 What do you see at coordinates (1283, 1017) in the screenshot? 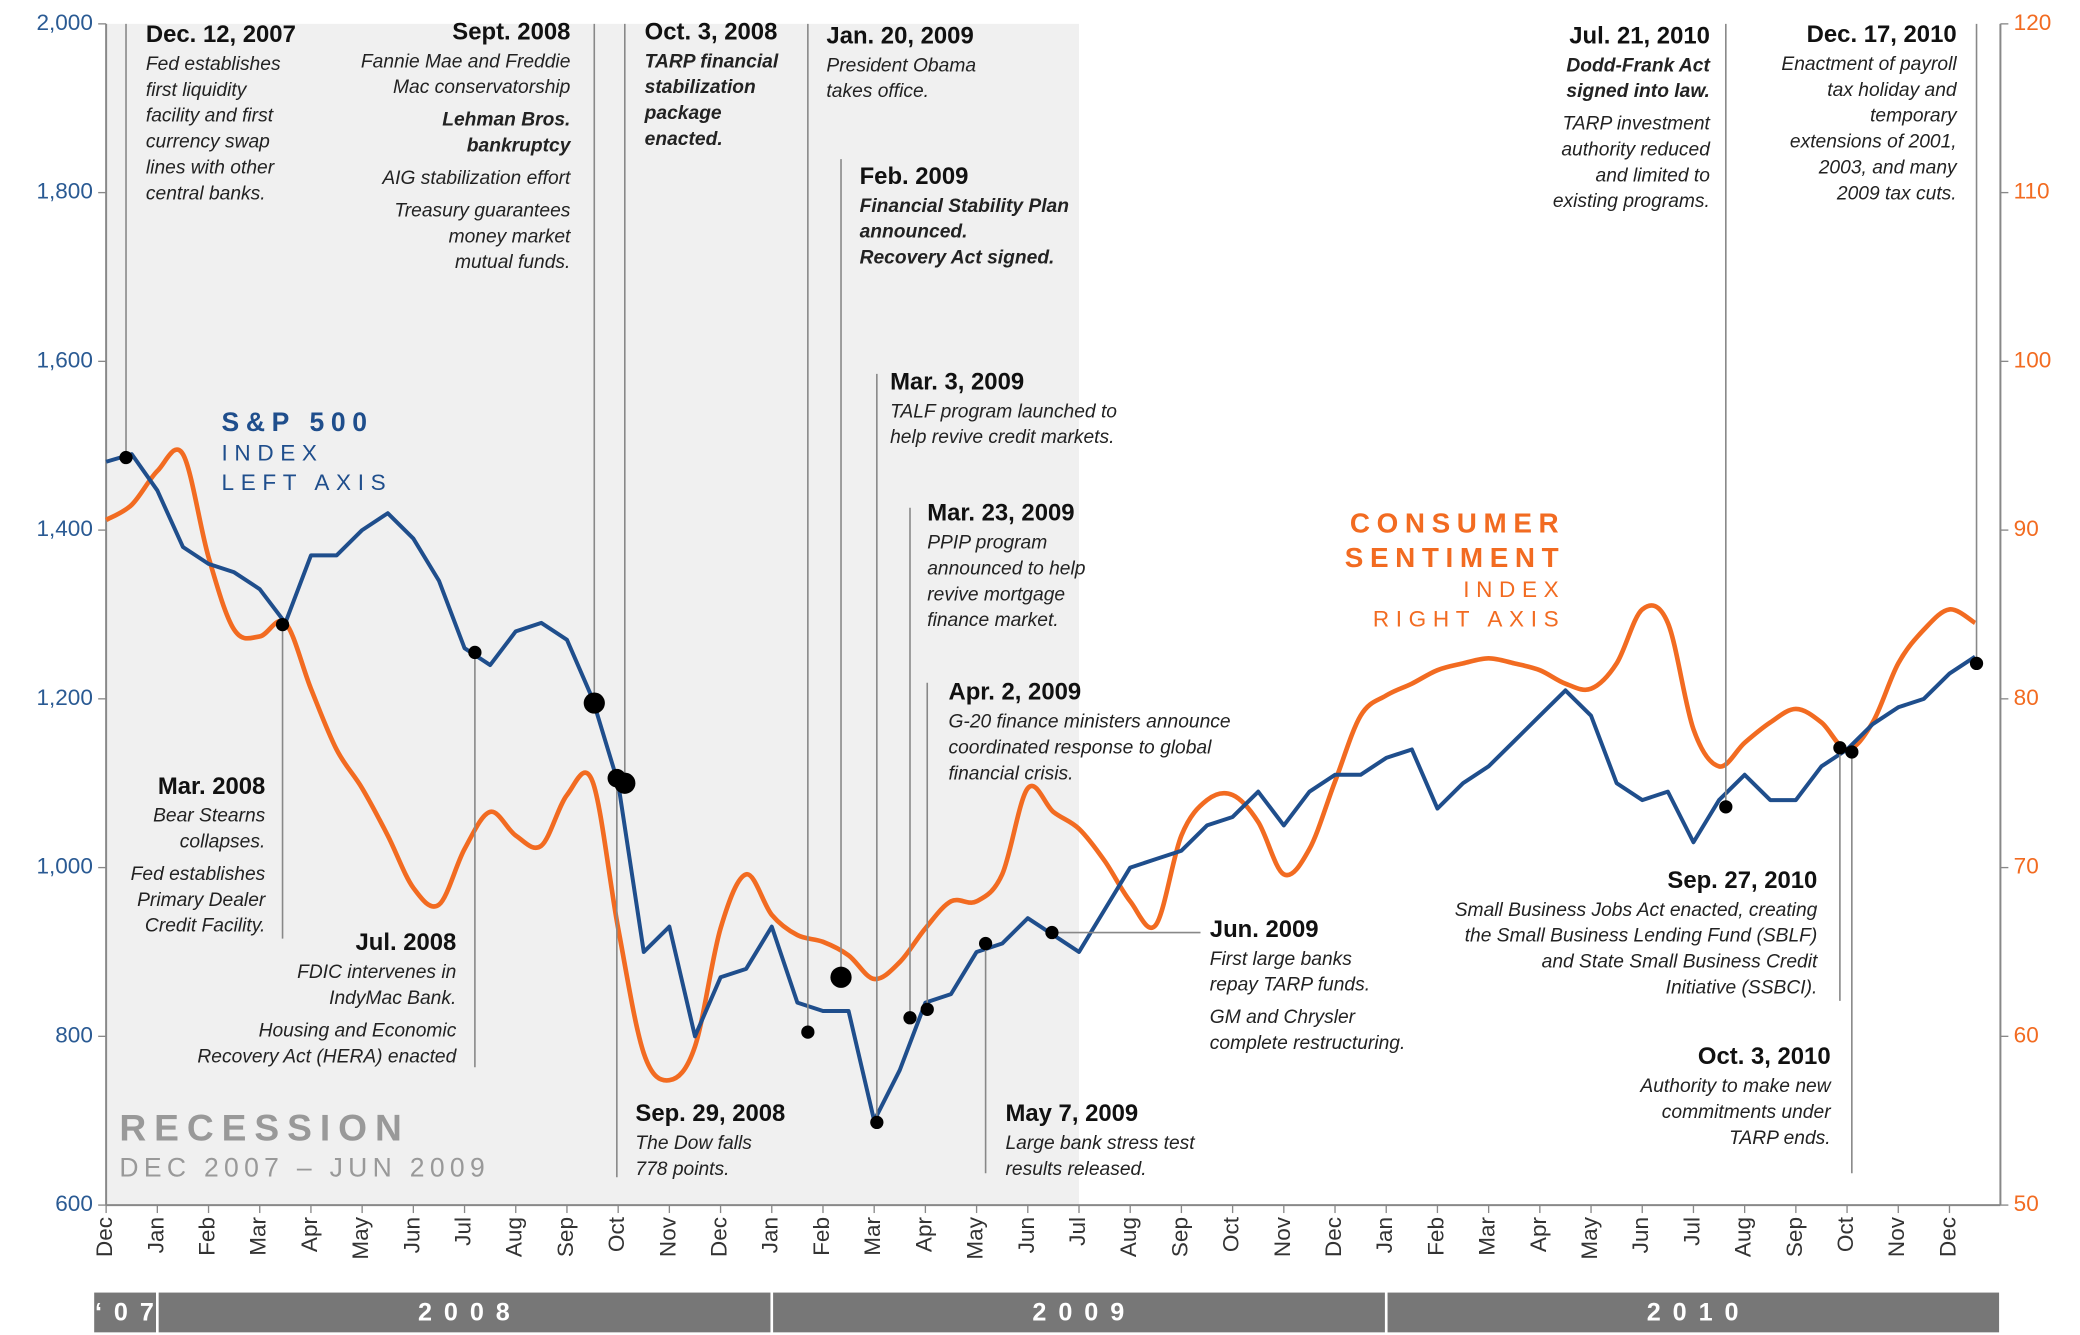
I see `annotation-text: GM and Chrysler` at bounding box center [1283, 1017].